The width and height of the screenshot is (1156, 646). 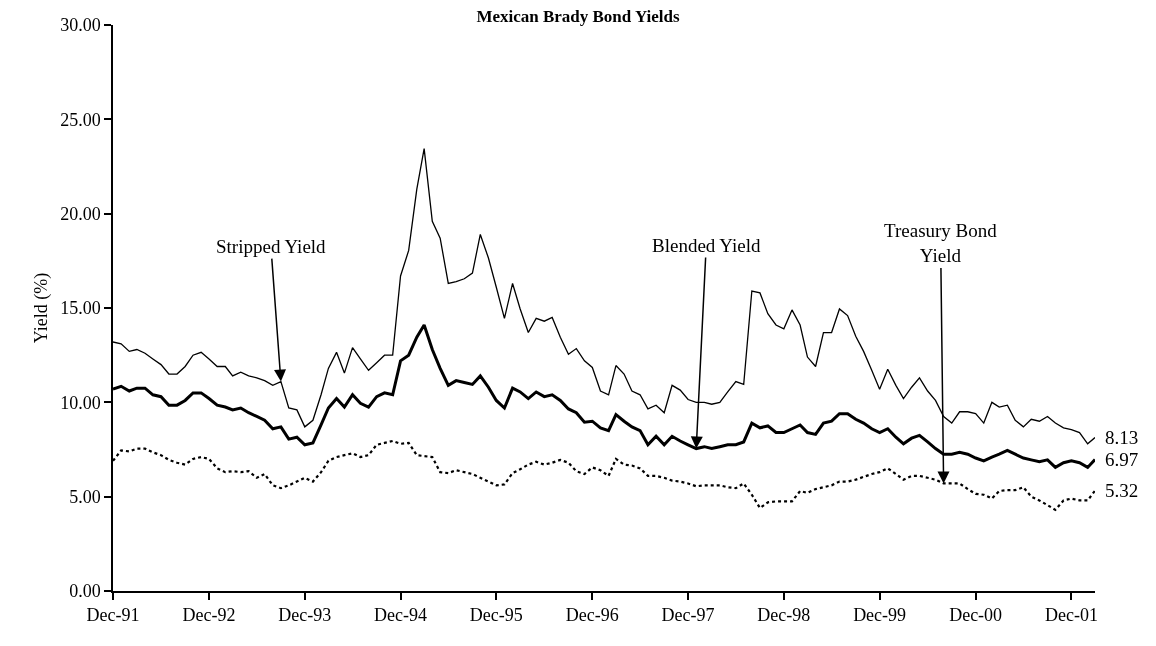 I want to click on x-tick-label: Dec-97, so click(x=688, y=615).